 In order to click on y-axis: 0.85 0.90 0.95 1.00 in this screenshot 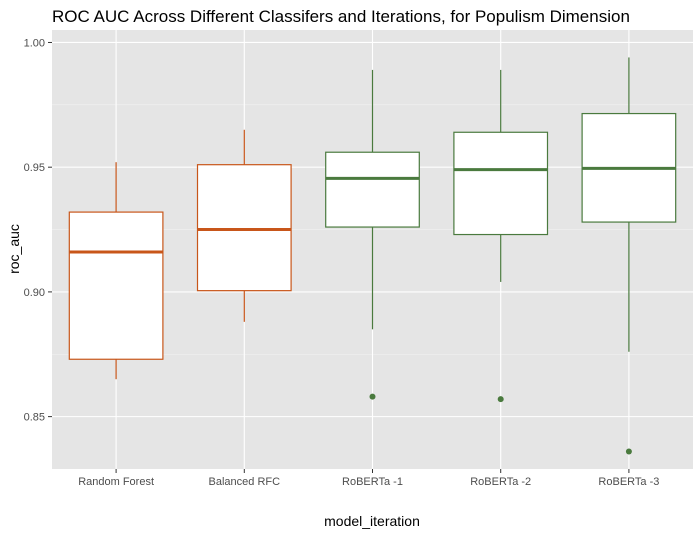, I will do `click(38, 230)`.